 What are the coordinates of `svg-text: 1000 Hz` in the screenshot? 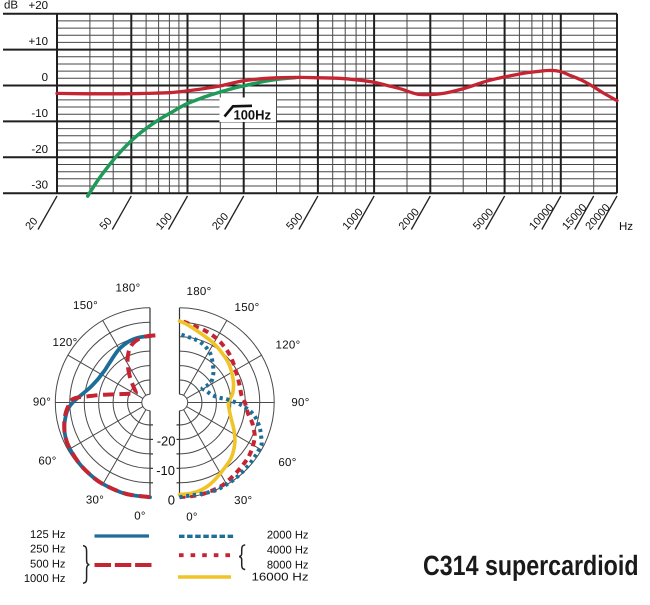 It's located at (45, 579).